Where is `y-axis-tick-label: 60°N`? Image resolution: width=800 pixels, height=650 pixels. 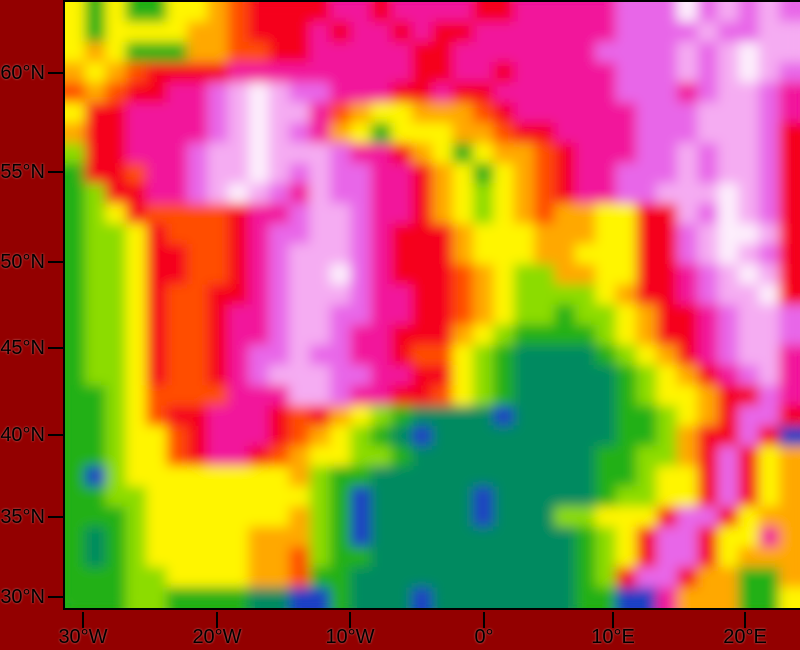 y-axis-tick-label: 60°N is located at coordinates (22, 73).